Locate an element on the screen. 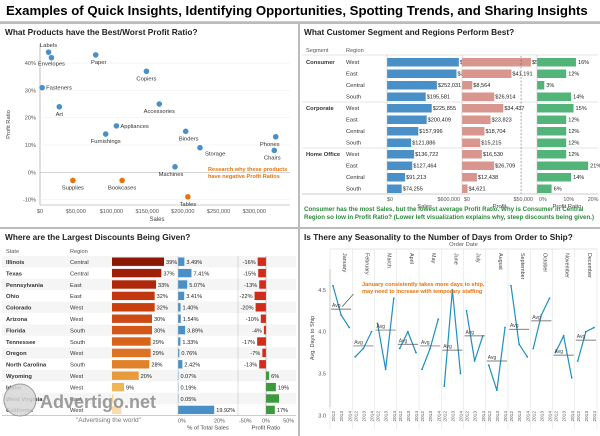 This screenshot has width=600, height=436. state-label: Arizona is located at coordinates (17, 320).